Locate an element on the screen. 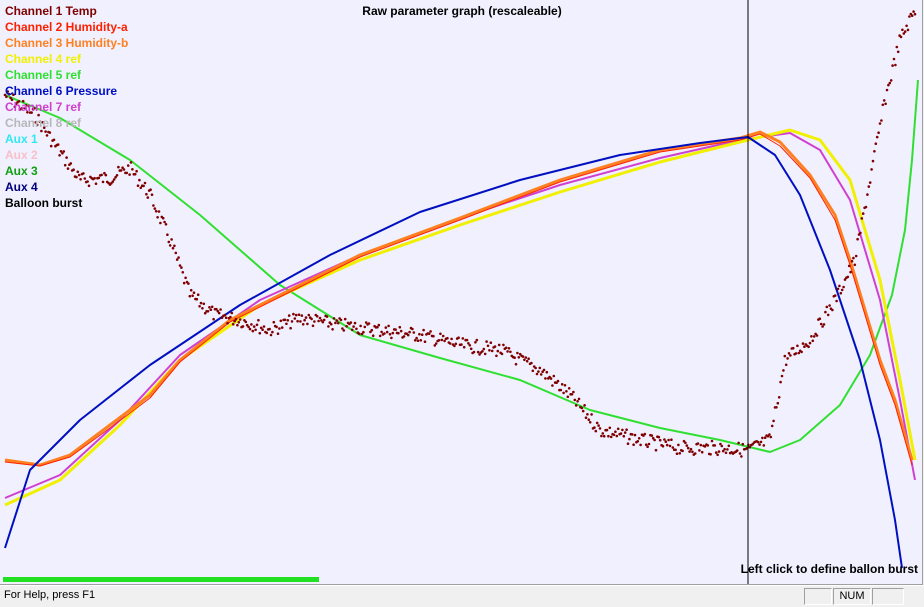 The width and height of the screenshot is (924, 607). legend-item: Channel 8 ref is located at coordinates (43, 123).